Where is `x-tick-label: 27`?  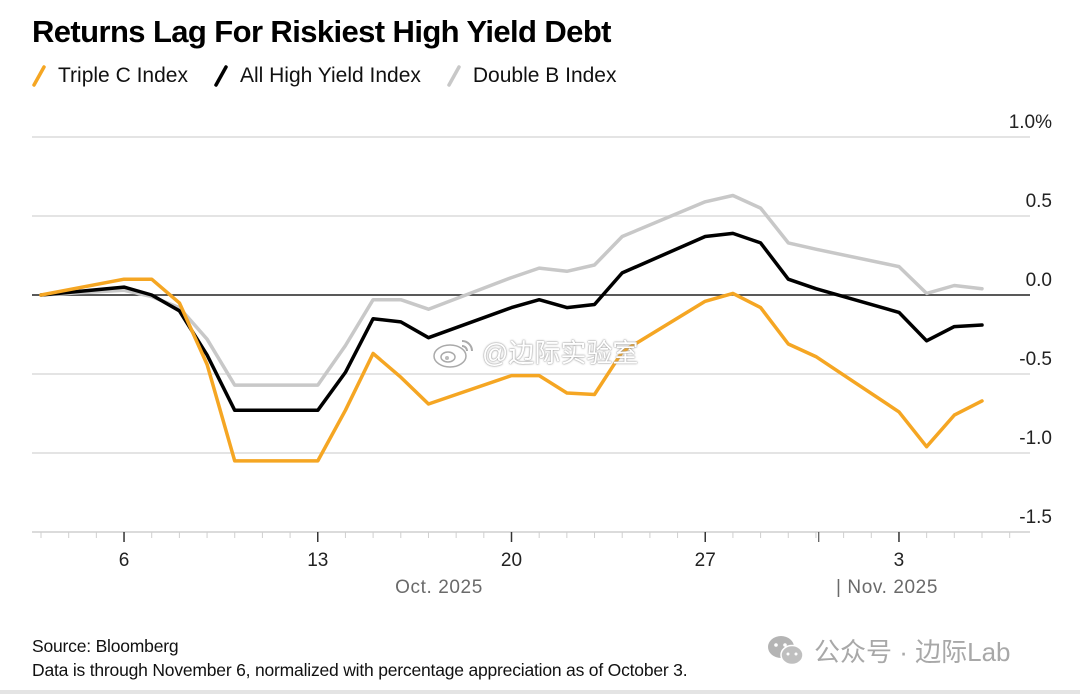 x-tick-label: 27 is located at coordinates (705, 560).